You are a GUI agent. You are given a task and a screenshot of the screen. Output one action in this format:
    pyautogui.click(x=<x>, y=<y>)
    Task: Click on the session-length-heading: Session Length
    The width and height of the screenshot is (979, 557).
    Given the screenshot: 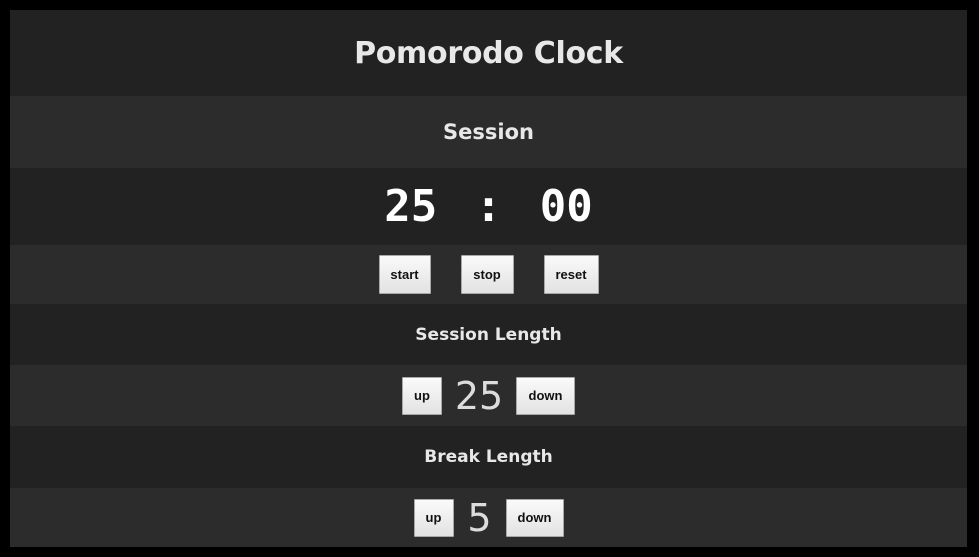 What is the action you would take?
    pyautogui.click(x=488, y=334)
    